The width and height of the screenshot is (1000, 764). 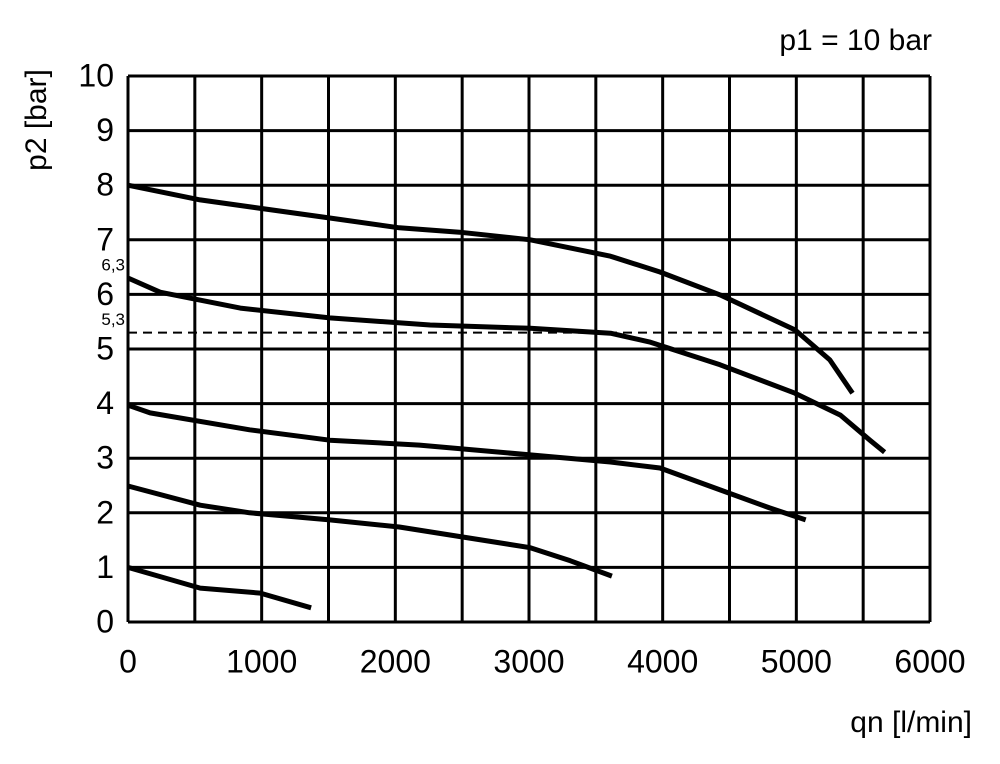 What do you see at coordinates (105, 512) in the screenshot?
I see `y-tick-label: 2` at bounding box center [105, 512].